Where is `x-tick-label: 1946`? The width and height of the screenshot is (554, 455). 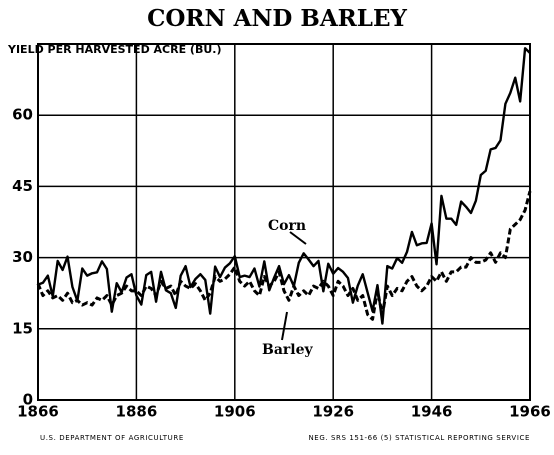
x-tick-label: 1946 is located at coordinates (432, 412).